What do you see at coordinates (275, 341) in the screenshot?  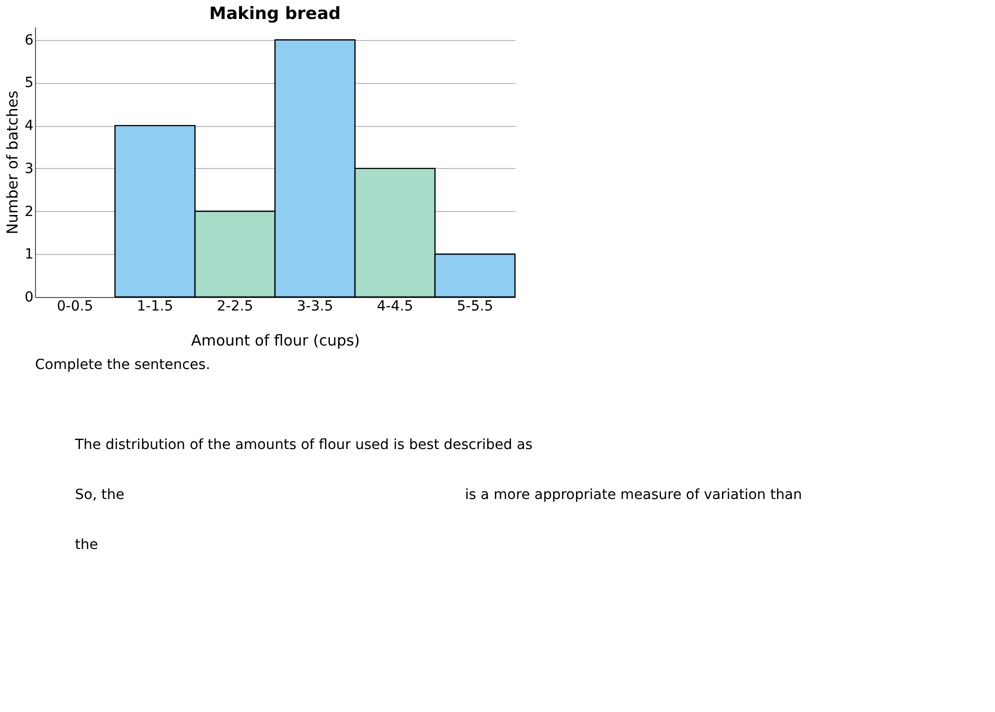 I see `x-axis-title: Amount of flour (cups)` at bounding box center [275, 341].